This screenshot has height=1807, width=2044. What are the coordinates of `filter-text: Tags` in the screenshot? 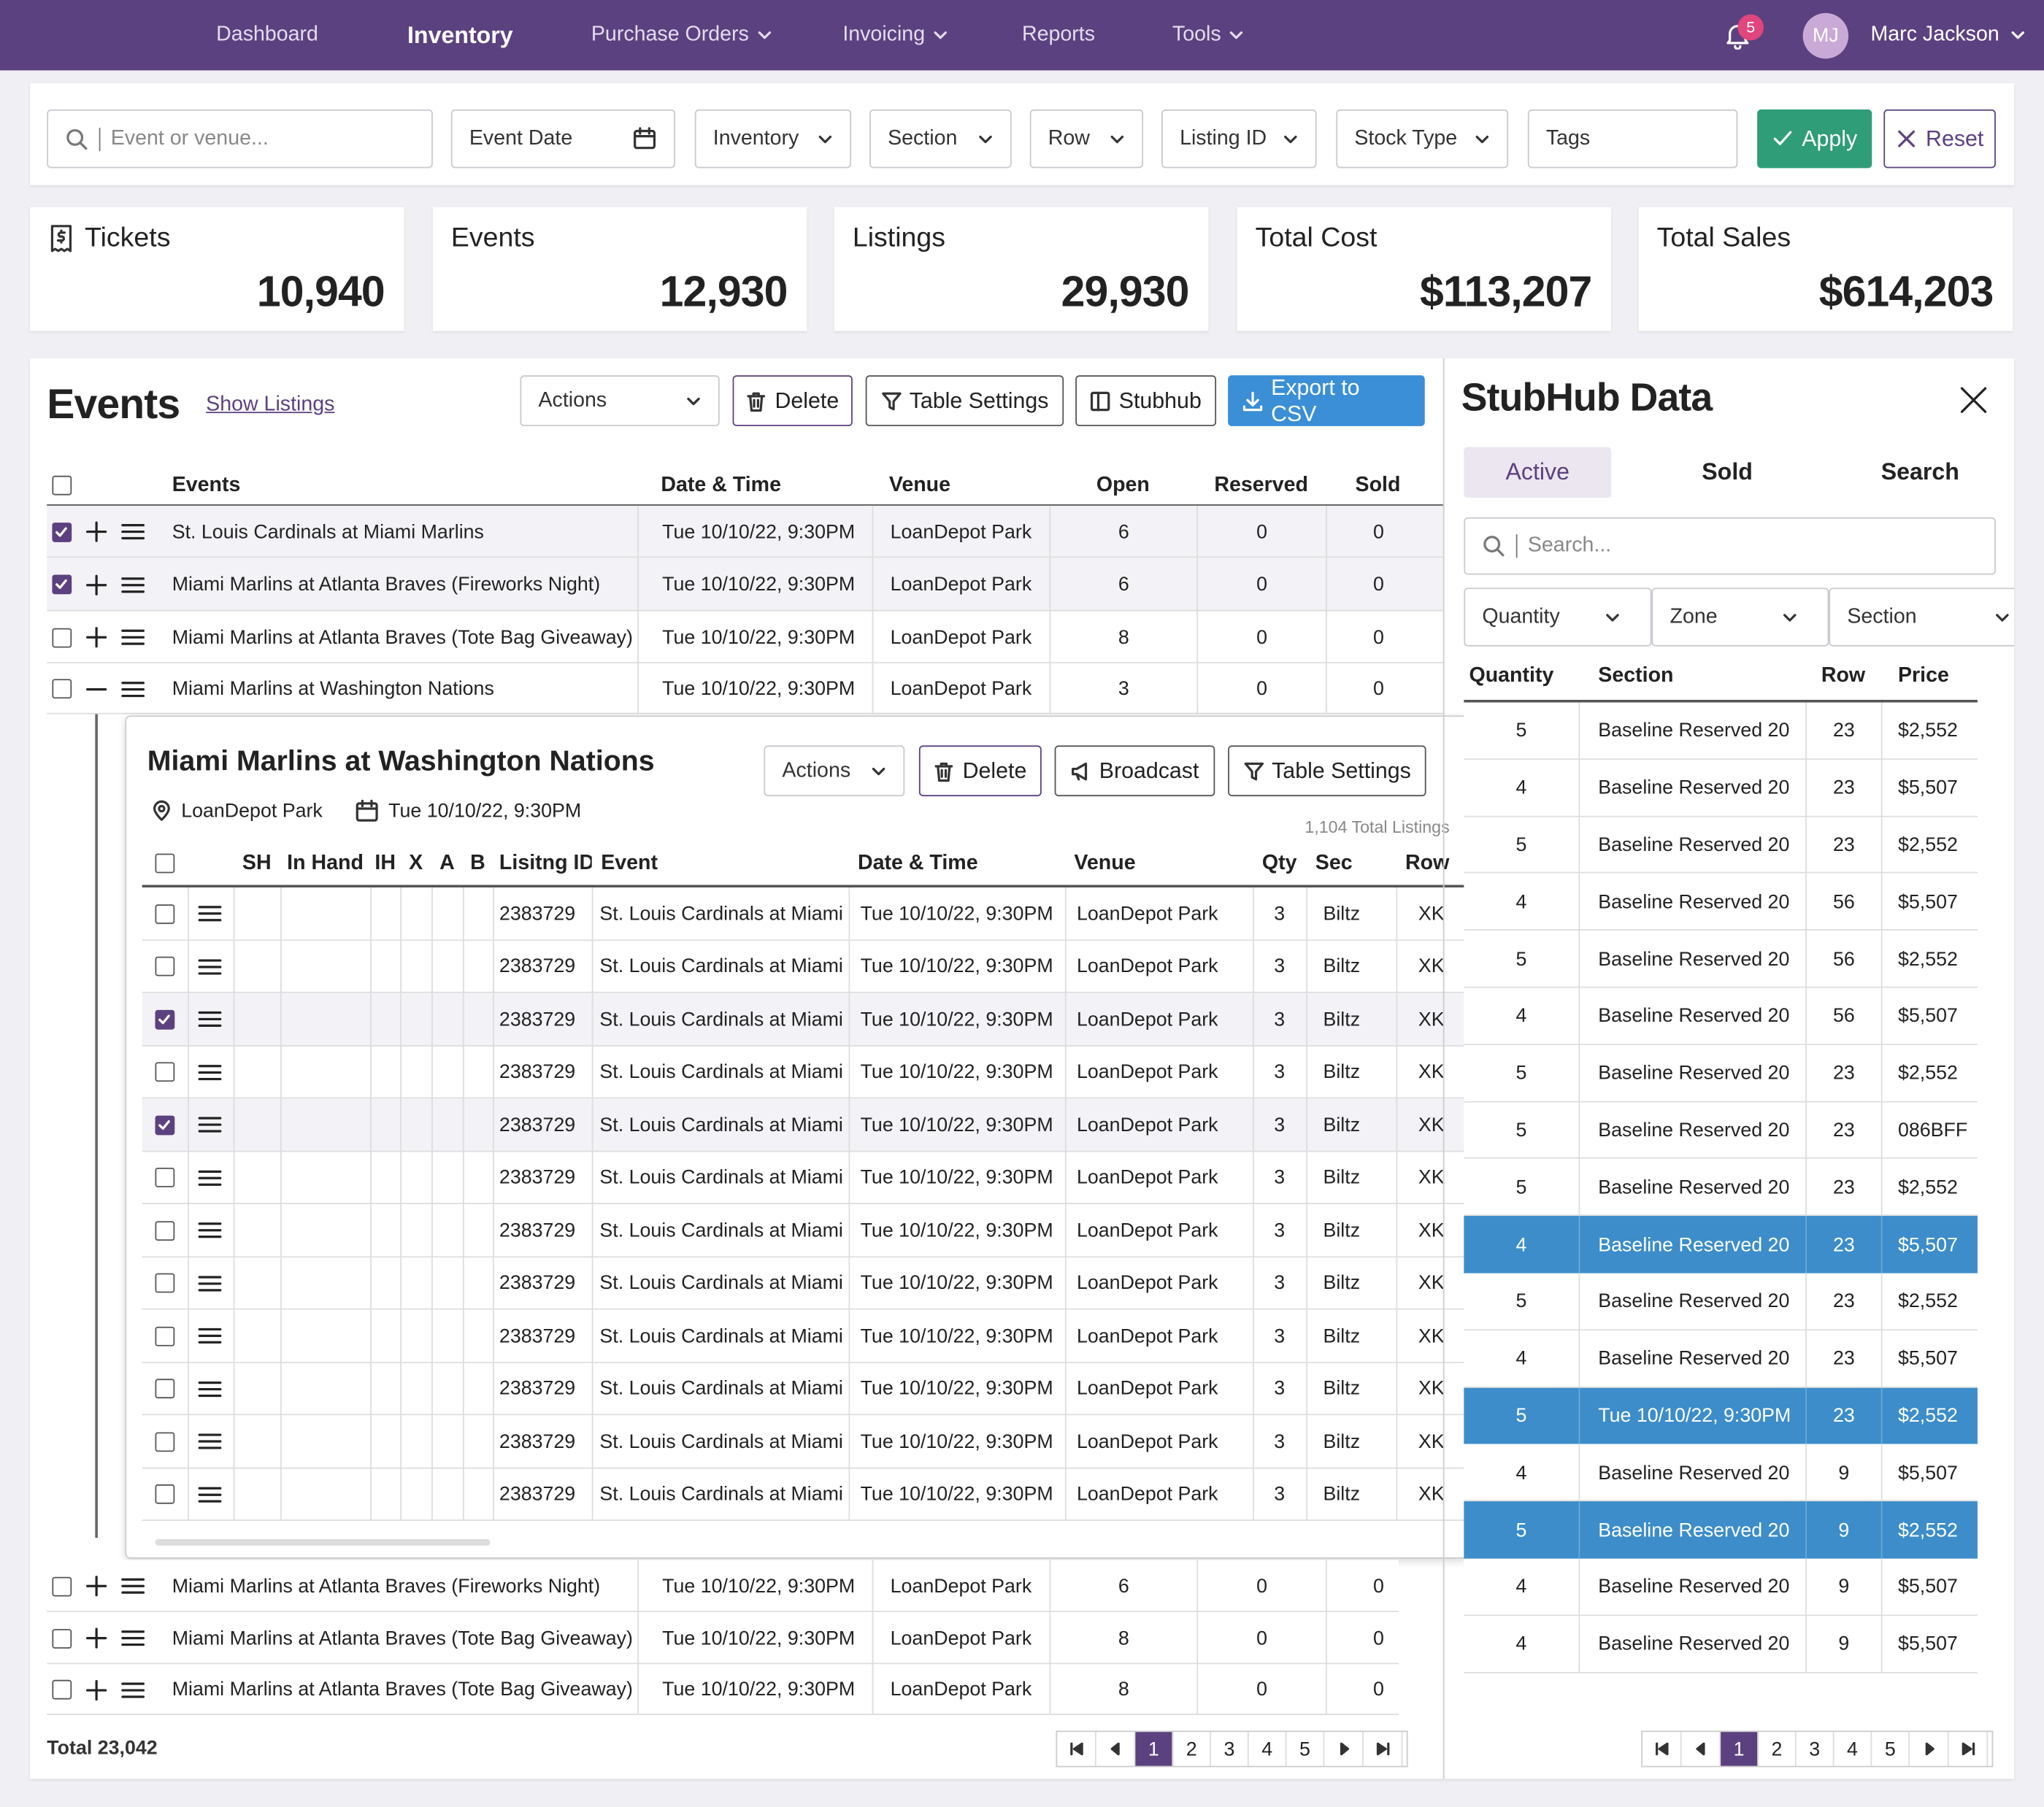 It's located at (1632, 139).